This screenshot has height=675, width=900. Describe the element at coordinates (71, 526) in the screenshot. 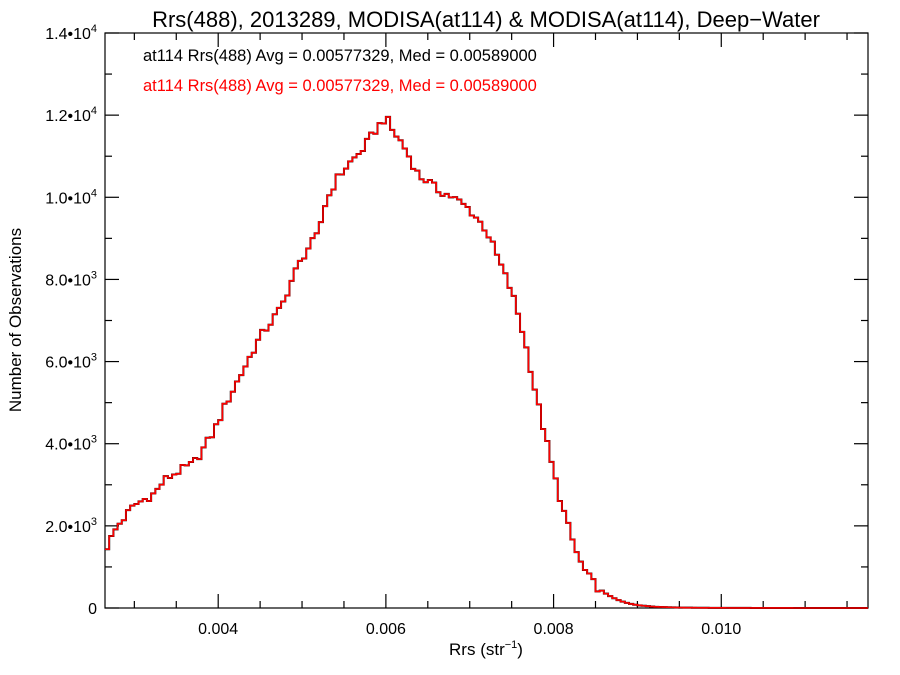

I see `y-tick-label: 2.0•103` at that location.